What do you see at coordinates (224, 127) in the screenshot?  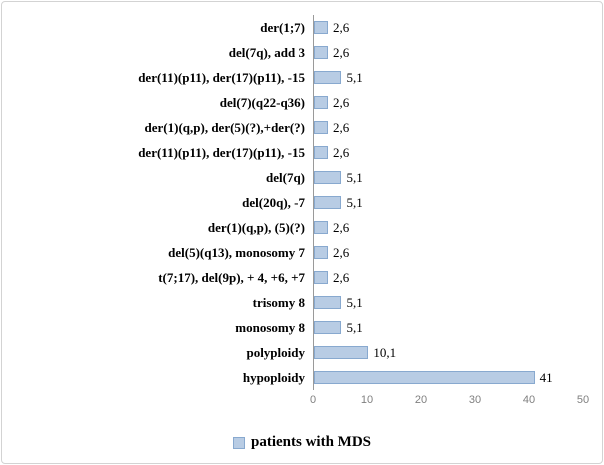 I see `category-label: der(1)(q,p), der(5)(?),+der(?)` at bounding box center [224, 127].